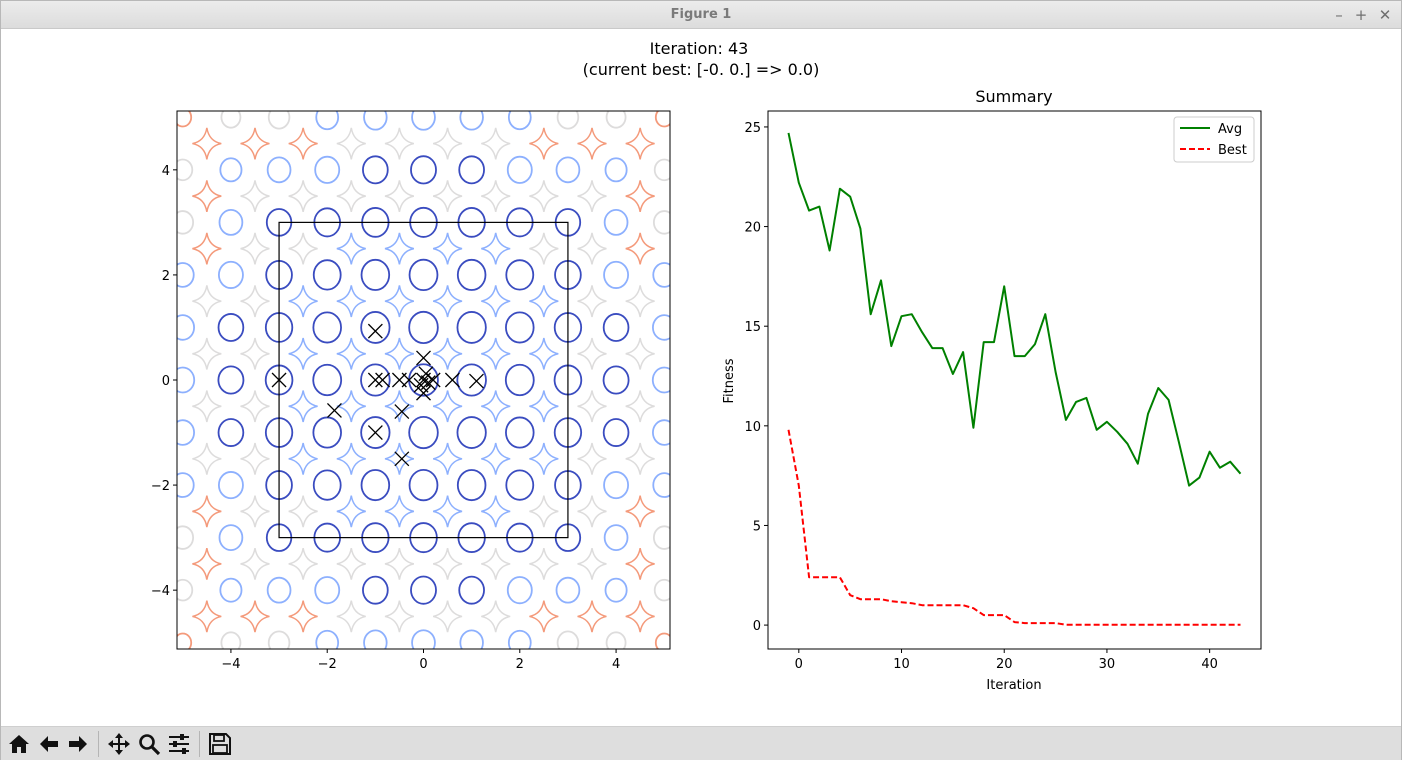 This screenshot has height=760, width=1402. Describe the element at coordinates (148, 743) in the screenshot. I see `zoom-button` at that location.